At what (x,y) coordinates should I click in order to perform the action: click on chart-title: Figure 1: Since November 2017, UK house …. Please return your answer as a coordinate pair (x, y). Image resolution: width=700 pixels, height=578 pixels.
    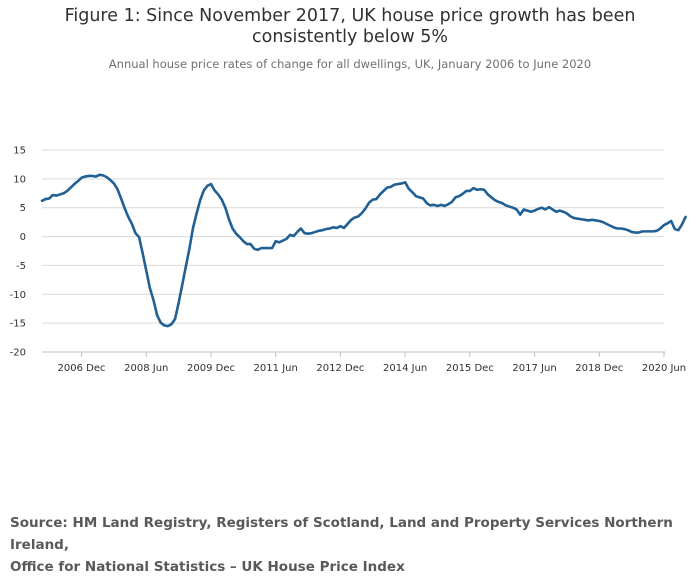
    Looking at the image, I should click on (350, 27).